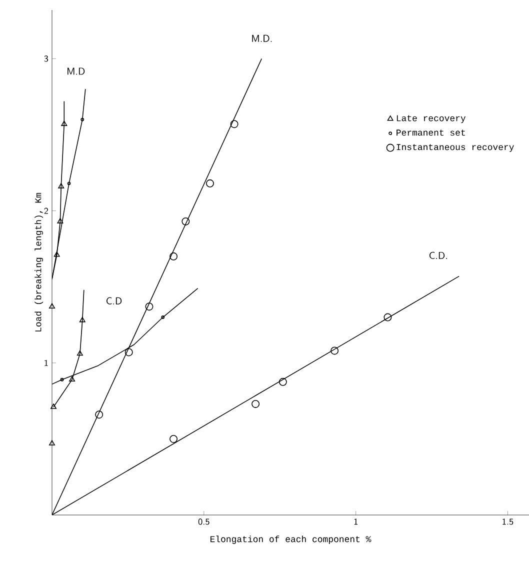 Image resolution: width=529 pixels, height=563 pixels. Describe the element at coordinates (356, 521) in the screenshot. I see `x-tick-label: 1` at that location.